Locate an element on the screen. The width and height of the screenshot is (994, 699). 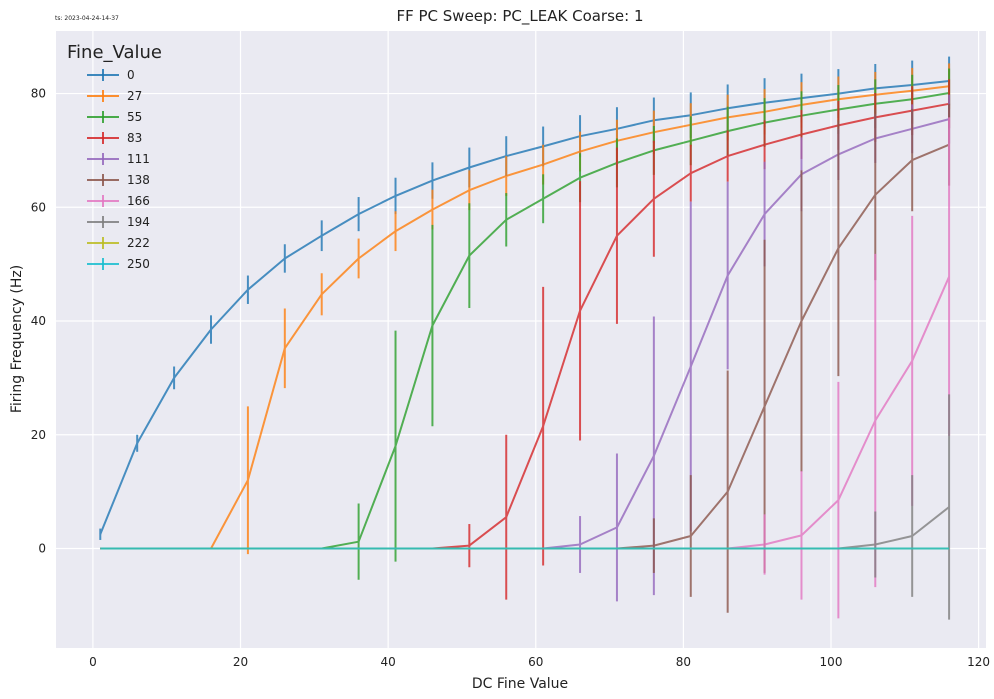
legend-label: 250 is located at coordinates (138, 264).